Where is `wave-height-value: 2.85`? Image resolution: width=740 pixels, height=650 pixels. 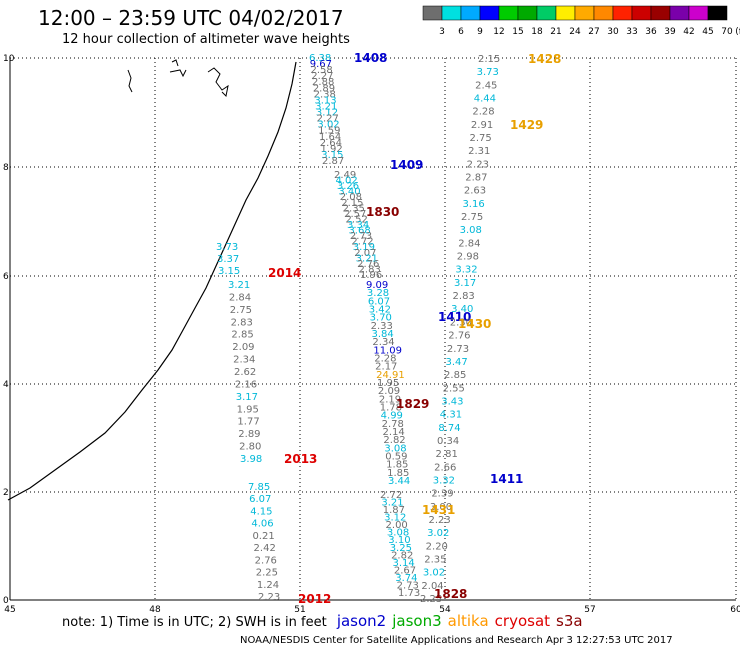
wave-height-value: 2.85 is located at coordinates (455, 375).